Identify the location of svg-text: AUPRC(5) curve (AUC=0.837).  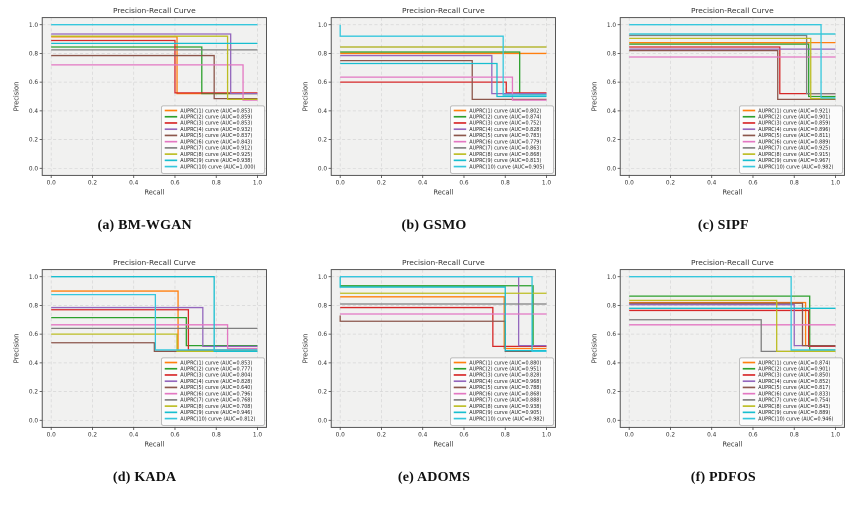
(216, 136).